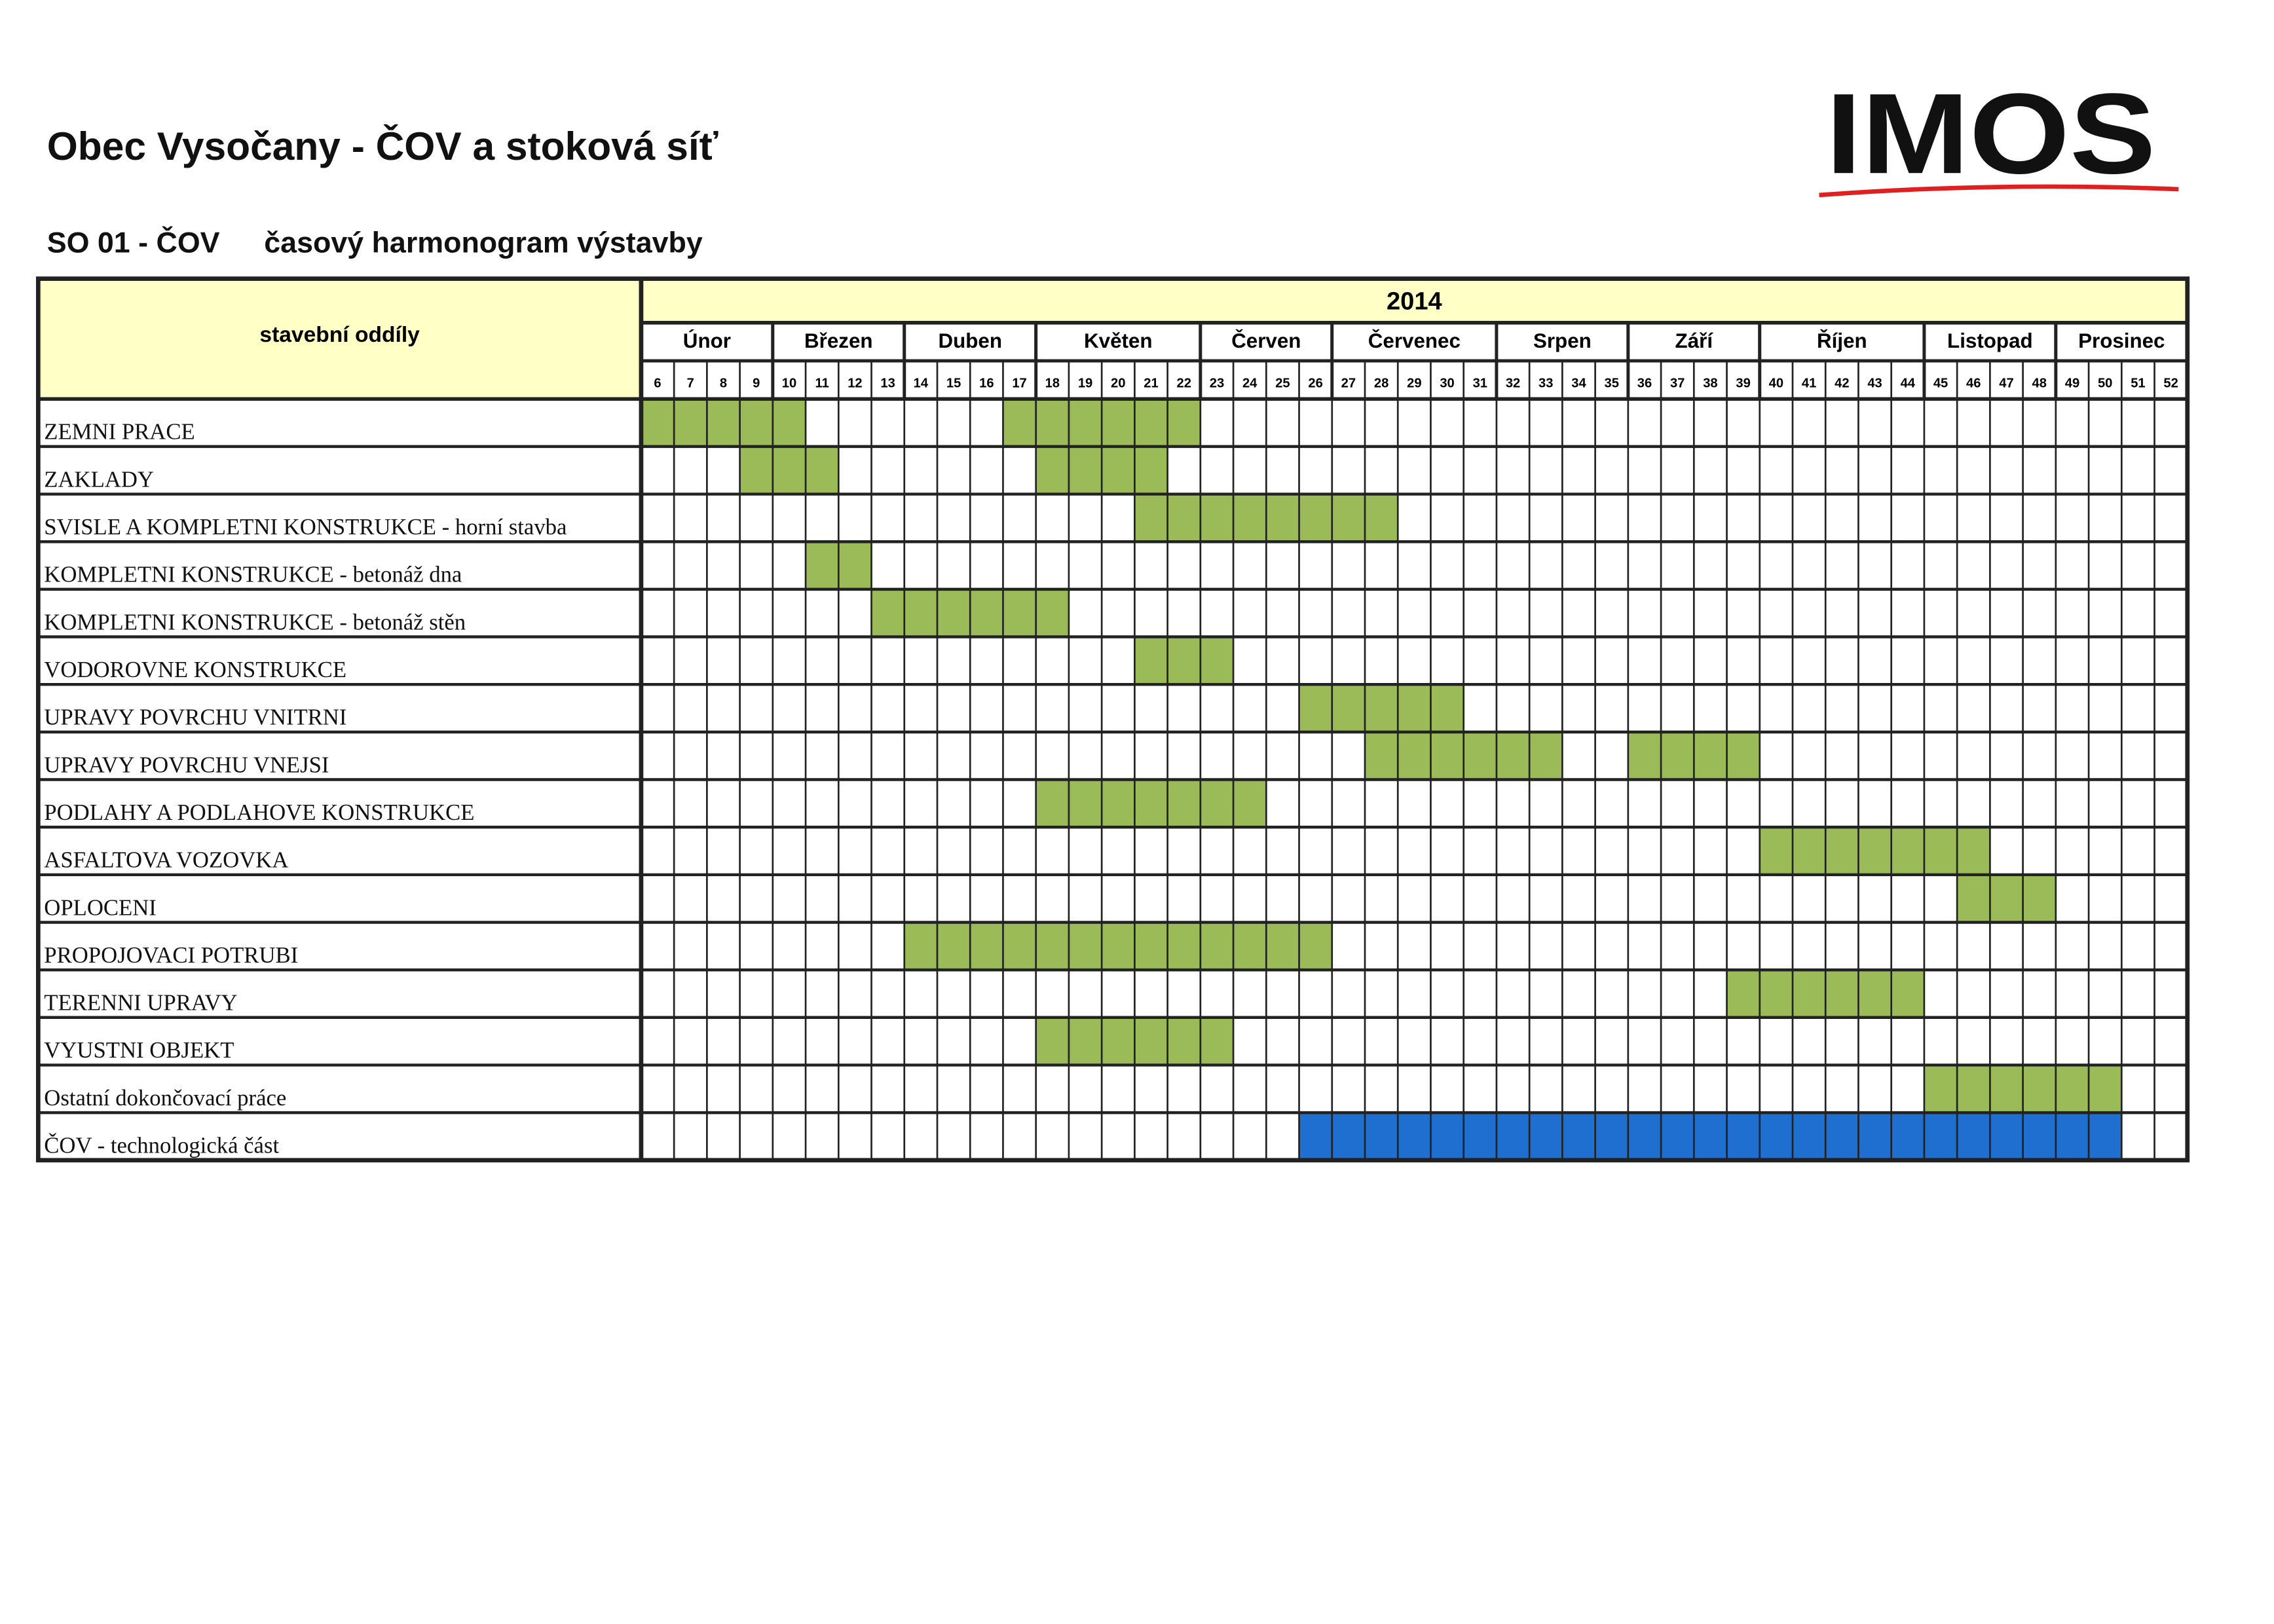 This screenshot has width=2274, height=1624. Describe the element at coordinates (171, 955) in the screenshot. I see `row-label: PROPOJOVACI POTRUBI` at that location.